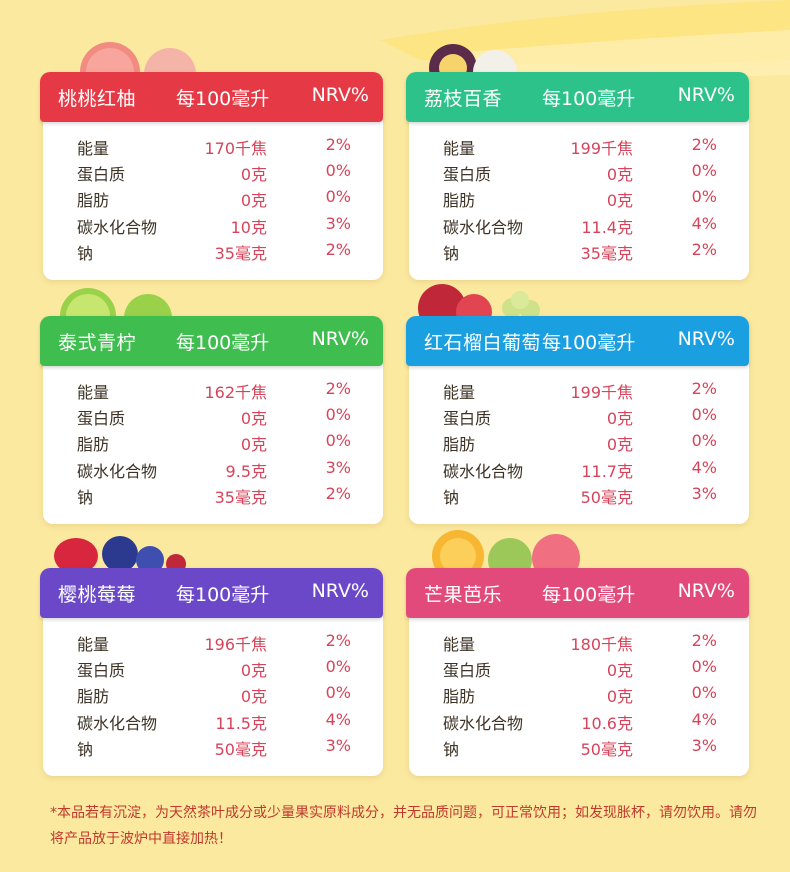 This screenshot has width=790, height=872. Describe the element at coordinates (241, 723) in the screenshot. I see `nutrient-amount: 11.5克` at that location.